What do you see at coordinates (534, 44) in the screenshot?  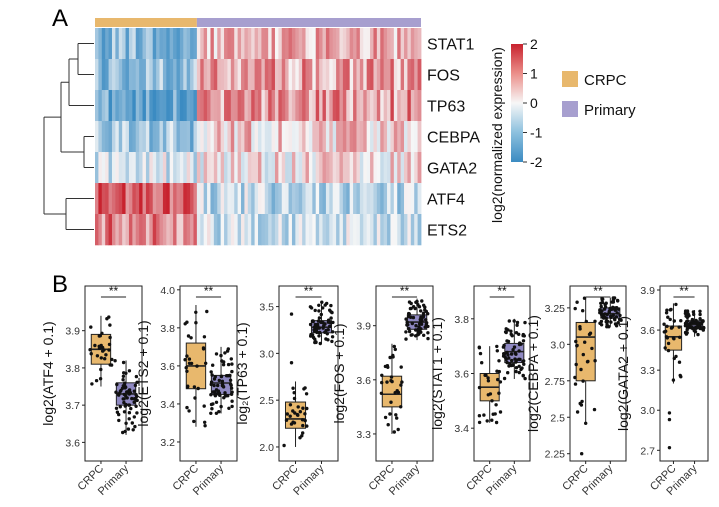 I see `color-scale-tick-label: 2` at bounding box center [534, 44].